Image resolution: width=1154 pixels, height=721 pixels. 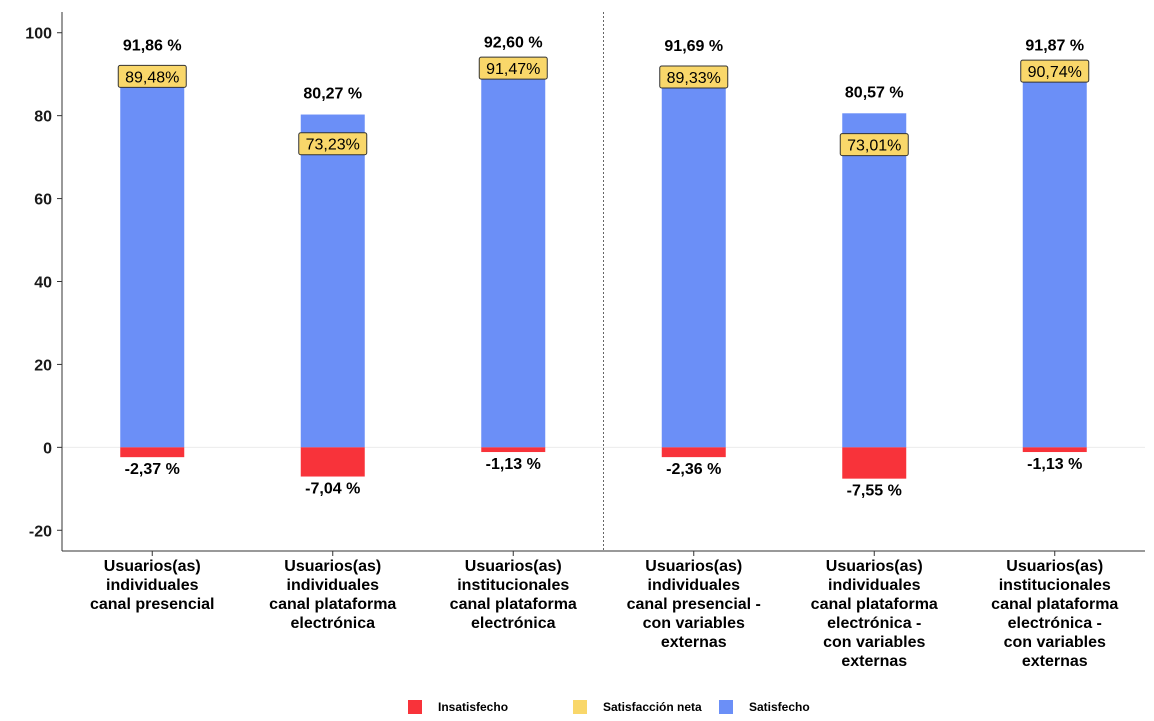 I want to click on legend-label: Satisfacción neta, so click(x=652, y=707).